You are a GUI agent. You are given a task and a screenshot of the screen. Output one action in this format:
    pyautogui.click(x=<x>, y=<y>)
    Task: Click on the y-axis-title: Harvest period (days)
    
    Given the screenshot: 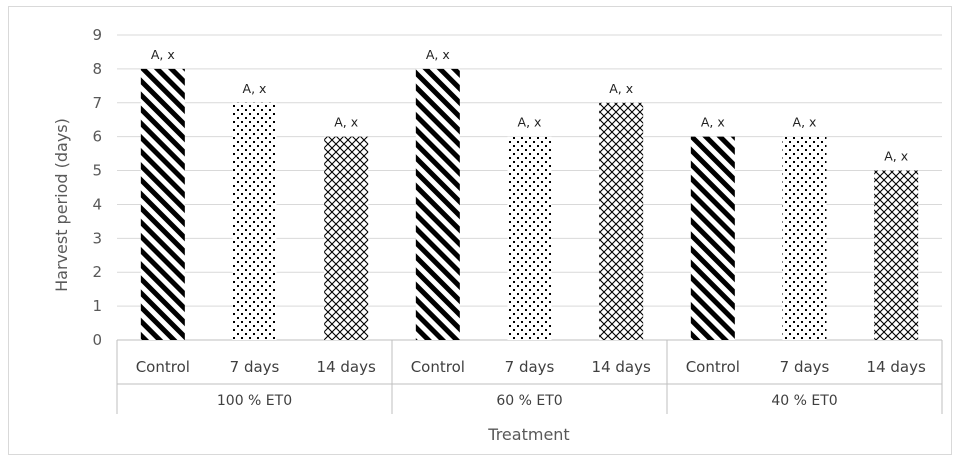 What is the action you would take?
    pyautogui.click(x=61, y=205)
    